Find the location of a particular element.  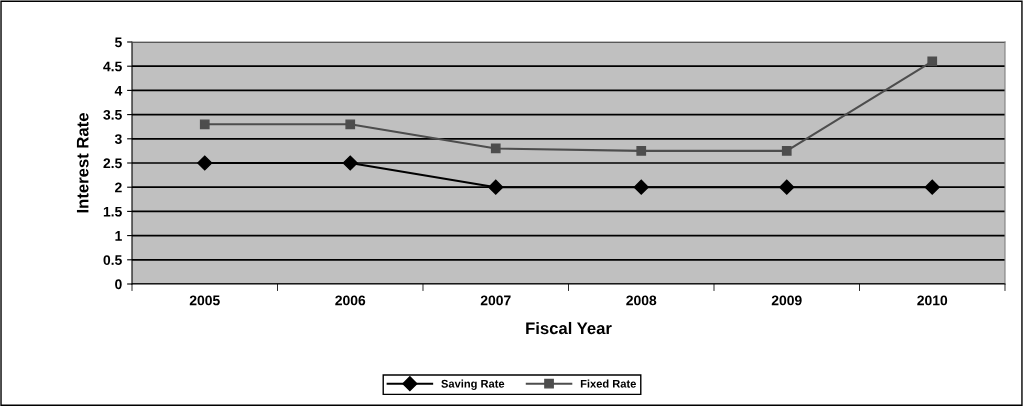

y-tick-label: 4.5 is located at coordinates (112, 66).